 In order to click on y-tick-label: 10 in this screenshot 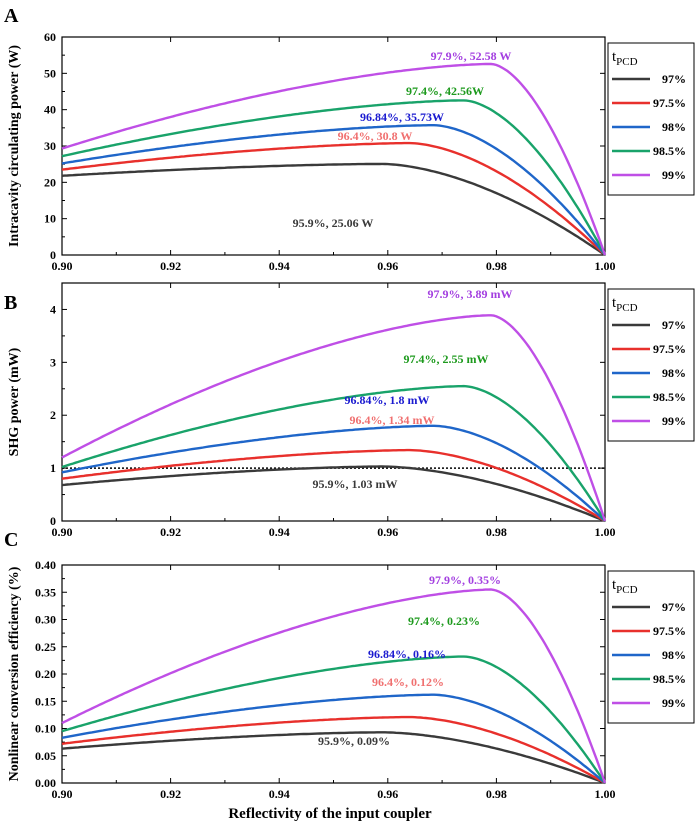, I will do `click(50, 219)`.